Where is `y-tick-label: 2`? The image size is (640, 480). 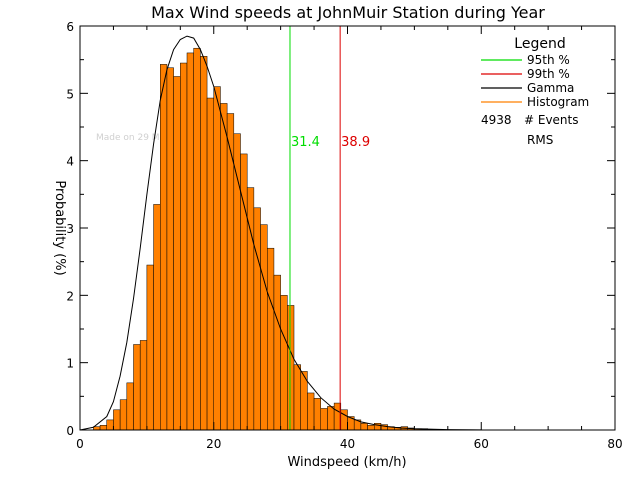 y-tick-label: 2 is located at coordinates (70, 296).